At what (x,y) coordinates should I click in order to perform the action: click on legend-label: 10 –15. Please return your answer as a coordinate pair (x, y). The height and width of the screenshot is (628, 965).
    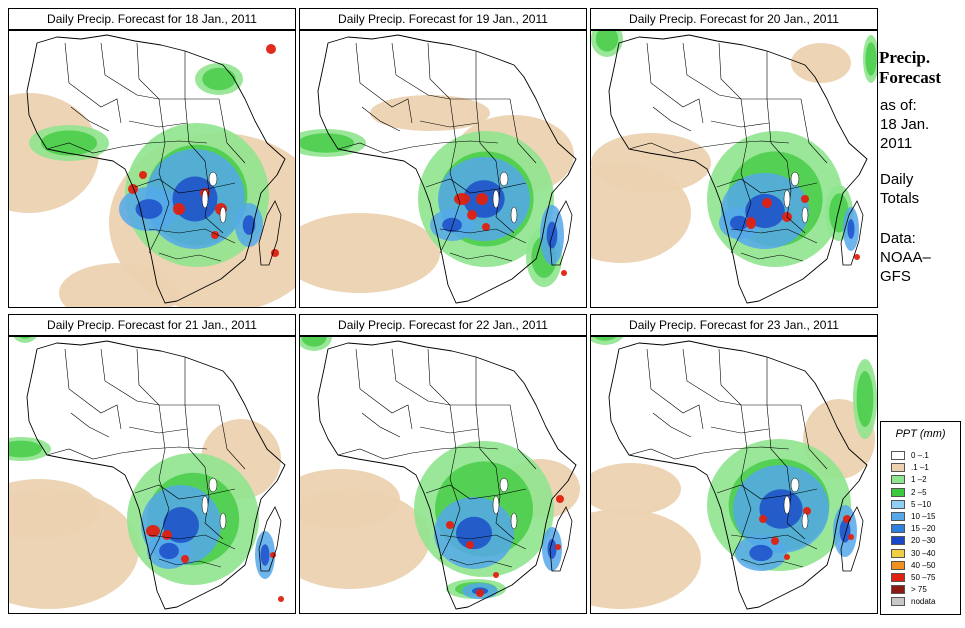
    Looking at the image, I should click on (923, 516).